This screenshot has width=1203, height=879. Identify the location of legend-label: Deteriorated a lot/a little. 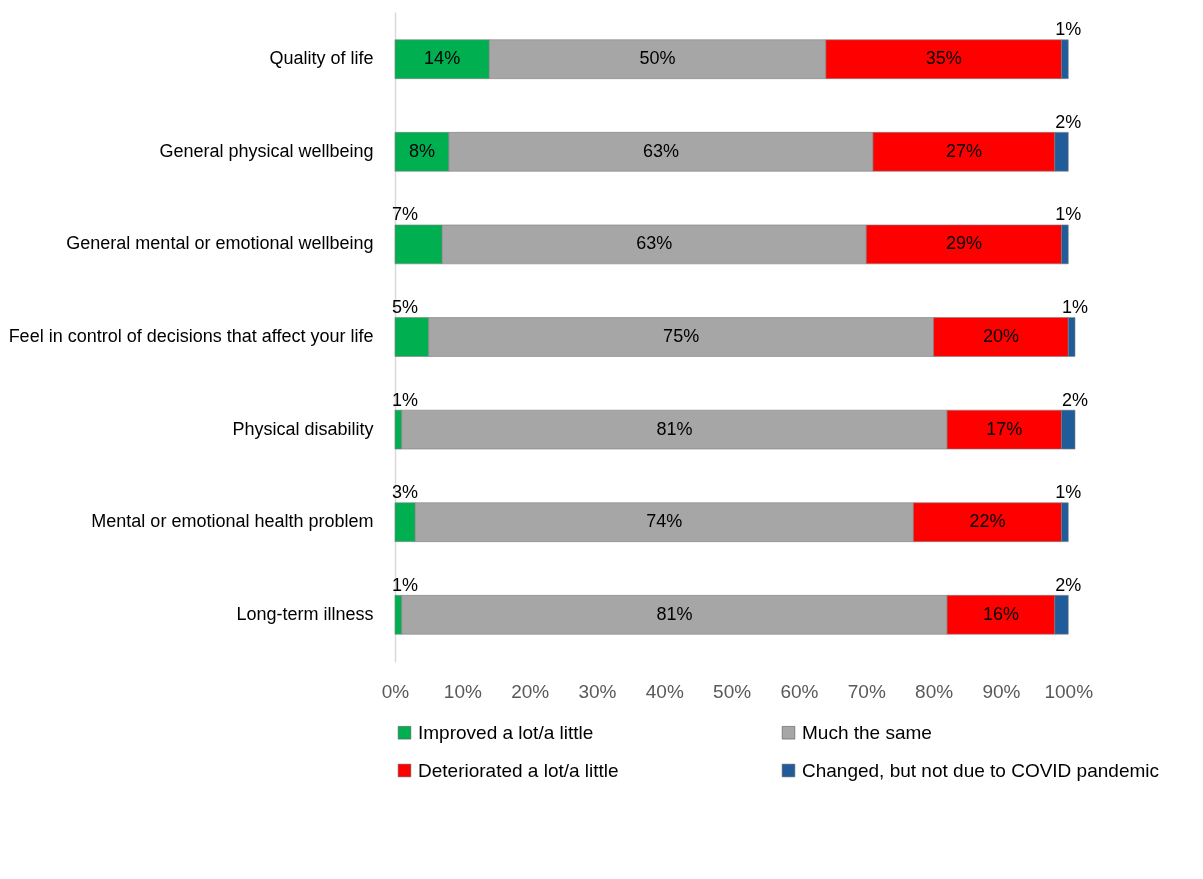
(518, 770).